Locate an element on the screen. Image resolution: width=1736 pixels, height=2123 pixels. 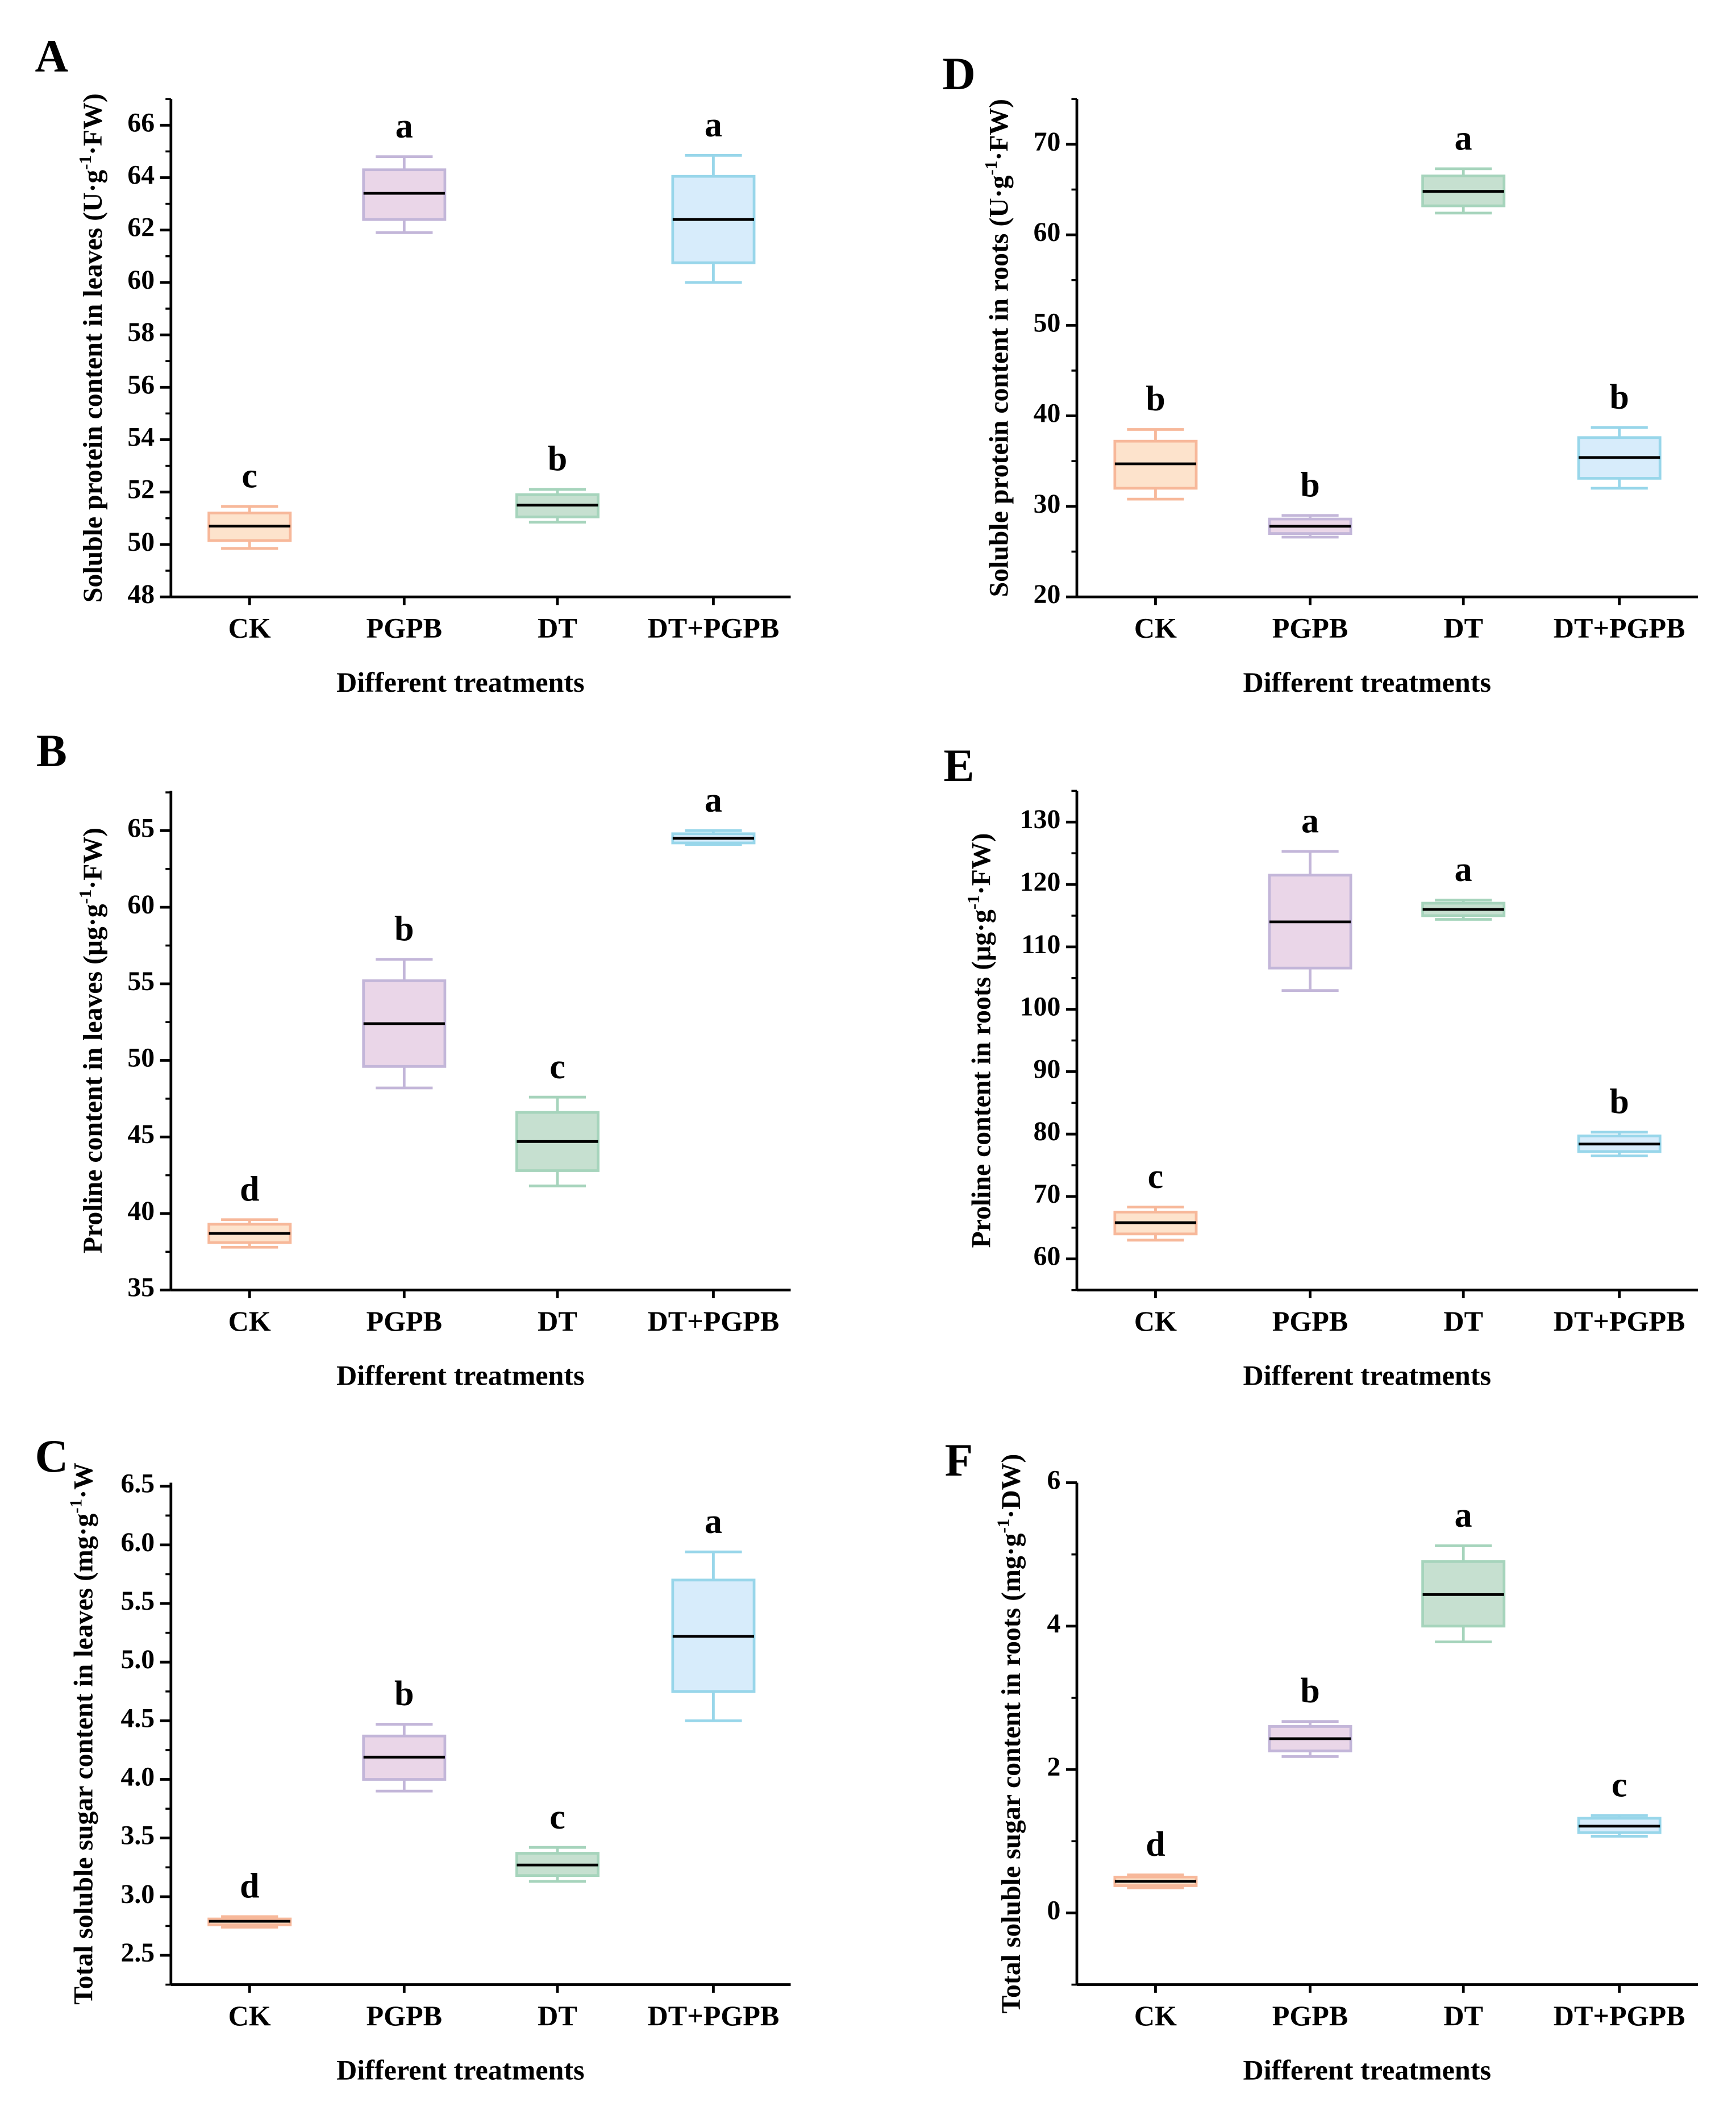
y-tick-label: 3.0 is located at coordinates (138, 1894).